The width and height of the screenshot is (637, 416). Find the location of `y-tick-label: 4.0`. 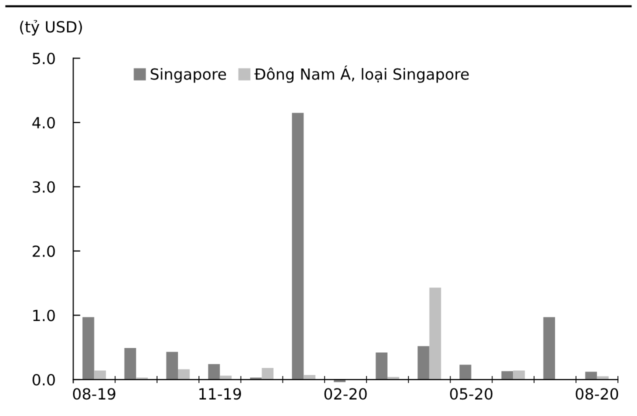

y-tick-label: 4.0 is located at coordinates (43, 122).